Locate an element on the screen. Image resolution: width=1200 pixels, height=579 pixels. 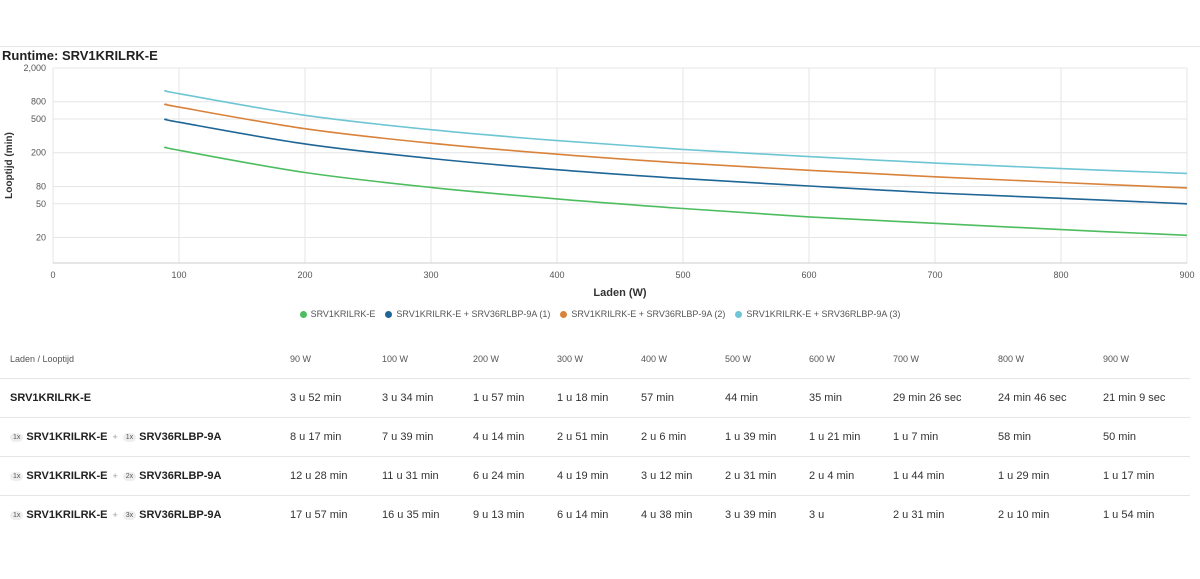
x-tick-label: 900 is located at coordinates (1186, 275).